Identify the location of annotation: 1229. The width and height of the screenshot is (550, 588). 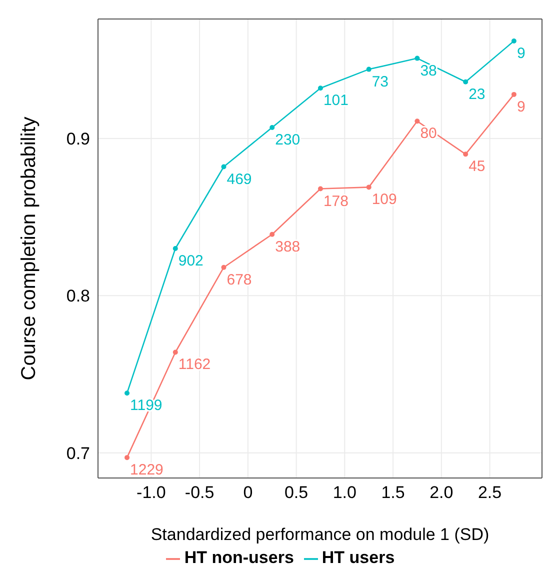
(147, 470).